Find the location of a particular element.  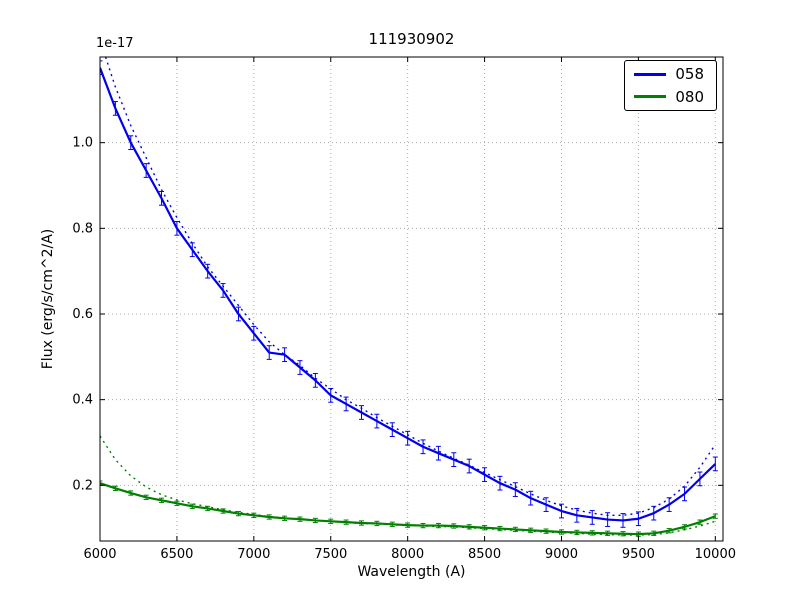

svg-text: 0.4 is located at coordinates (82, 400).